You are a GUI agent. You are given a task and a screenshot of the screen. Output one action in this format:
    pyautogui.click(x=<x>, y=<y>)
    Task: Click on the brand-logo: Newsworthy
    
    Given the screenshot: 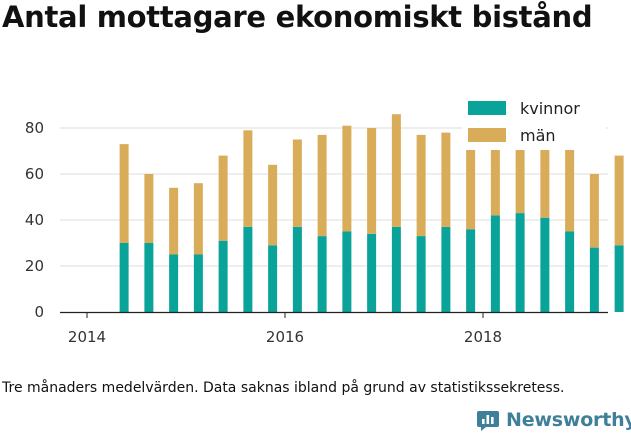 What is the action you would take?
    pyautogui.click(x=553, y=420)
    